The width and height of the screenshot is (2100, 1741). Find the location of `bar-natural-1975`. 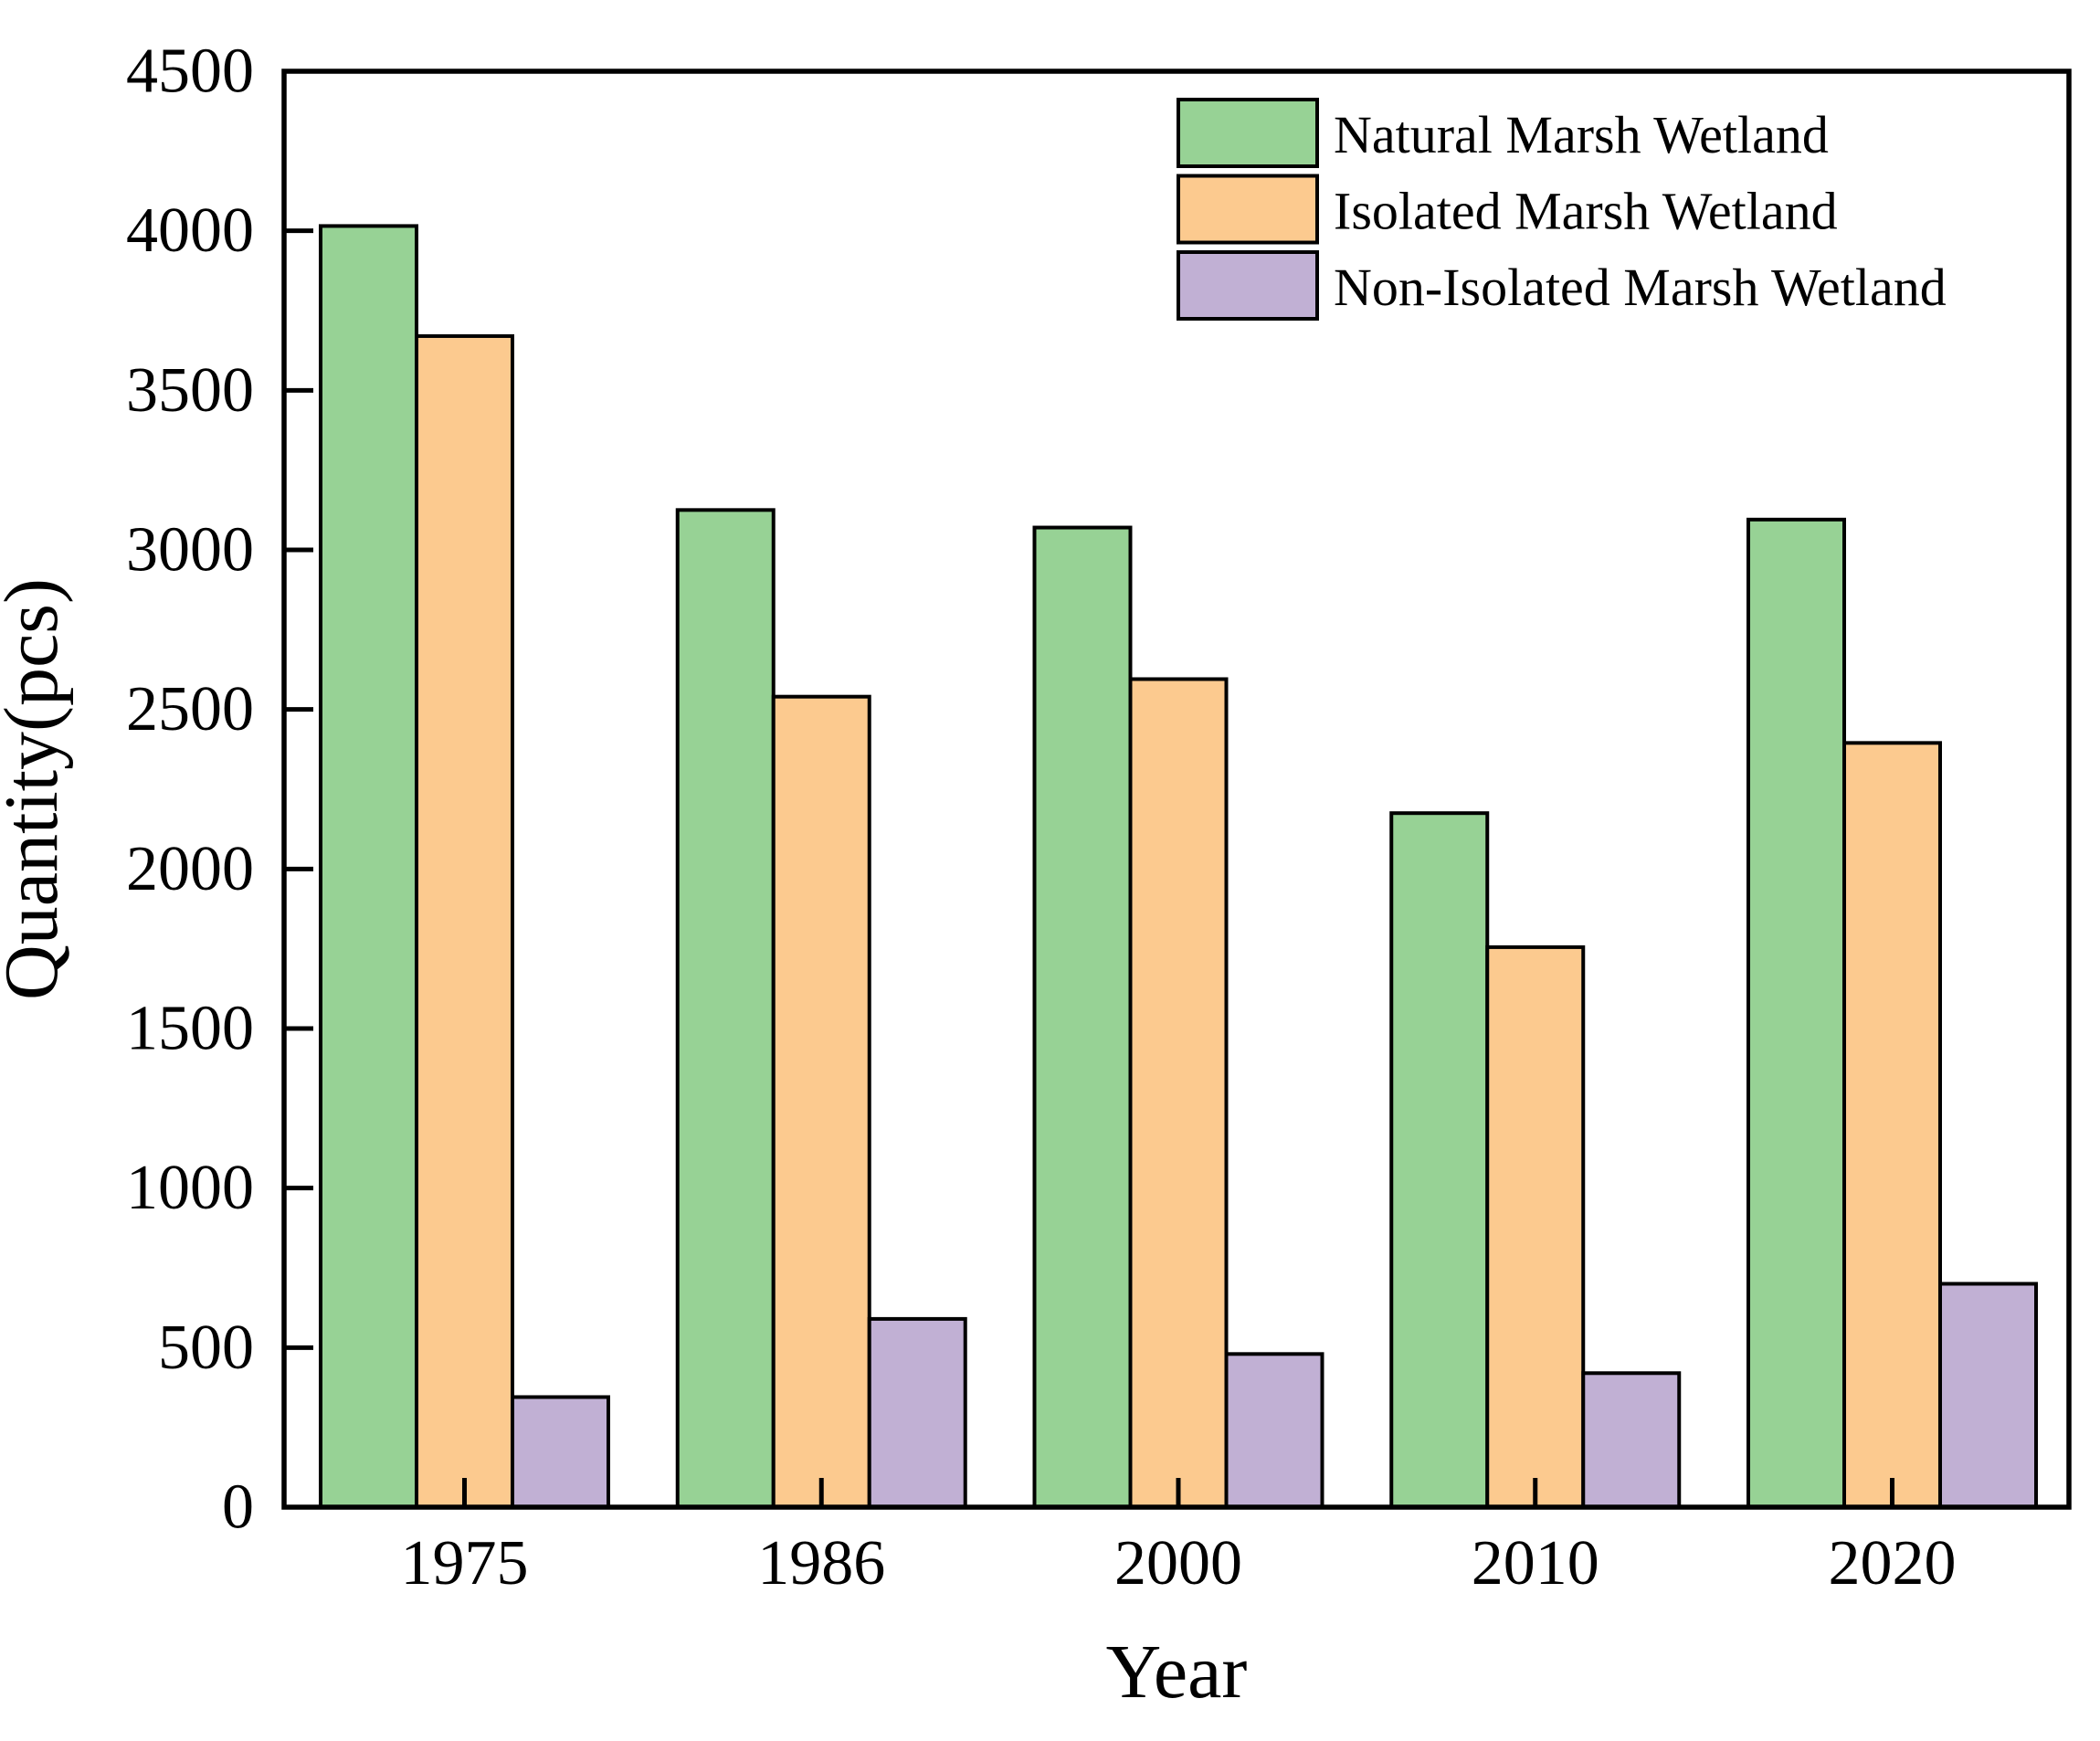

bar-natural-1975 is located at coordinates (368, 867).